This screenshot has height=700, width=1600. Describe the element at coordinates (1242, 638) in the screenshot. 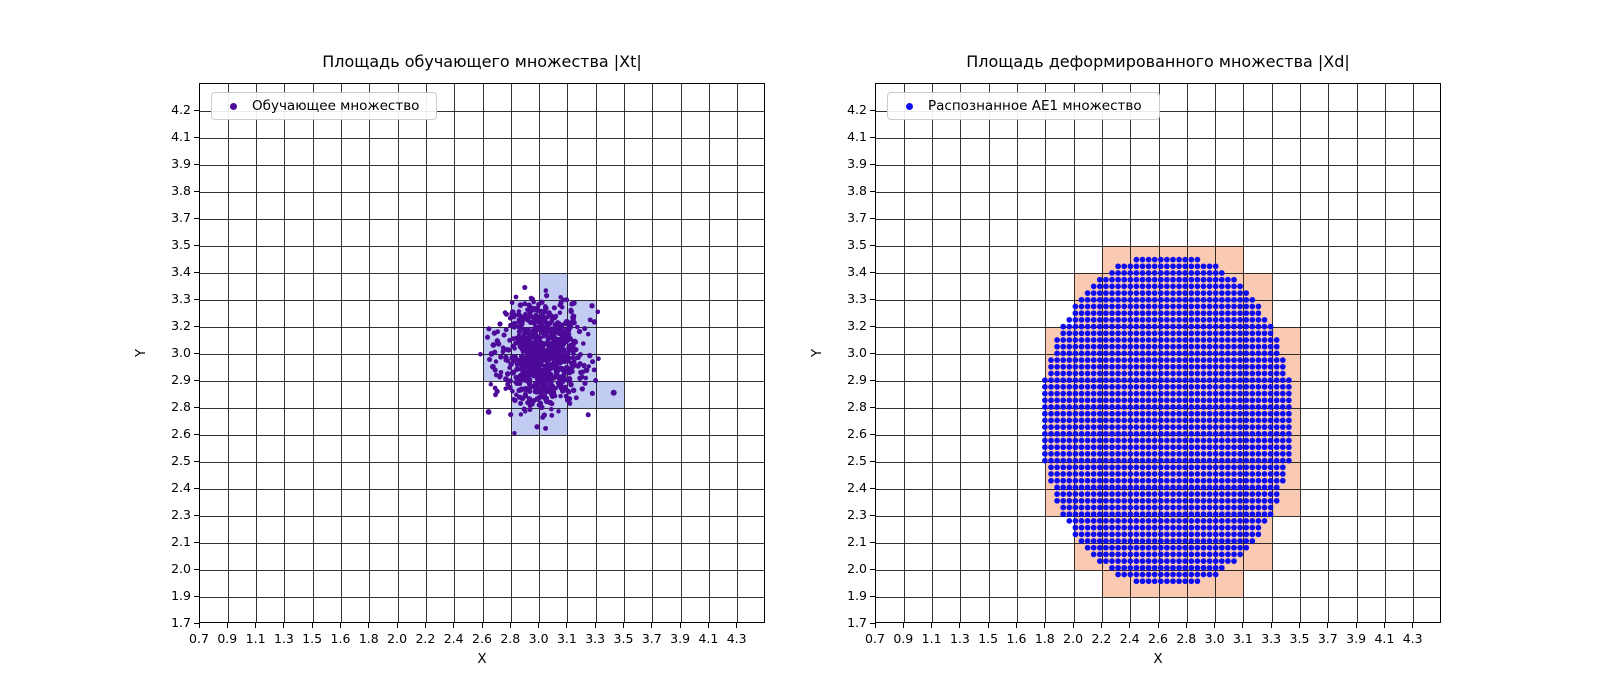

I see `x-tick-label: 3.1` at that location.